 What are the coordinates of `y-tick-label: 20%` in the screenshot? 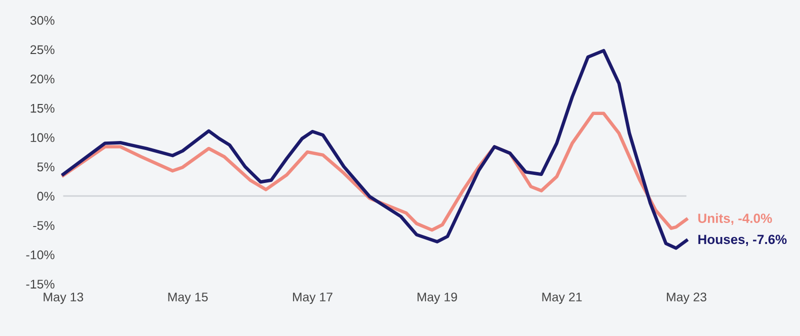 It's located at (42, 79).